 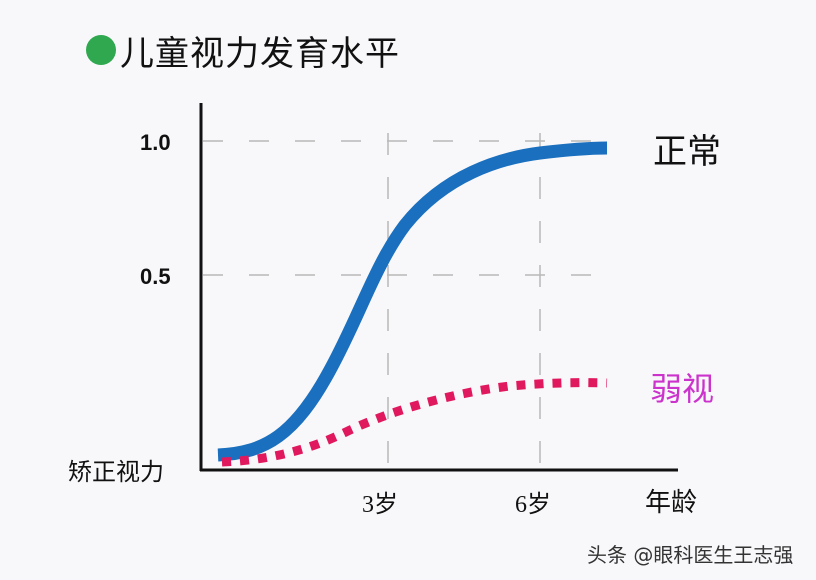 What do you see at coordinates (155, 142) in the screenshot?
I see `y-tick-1-0: 1.0` at bounding box center [155, 142].